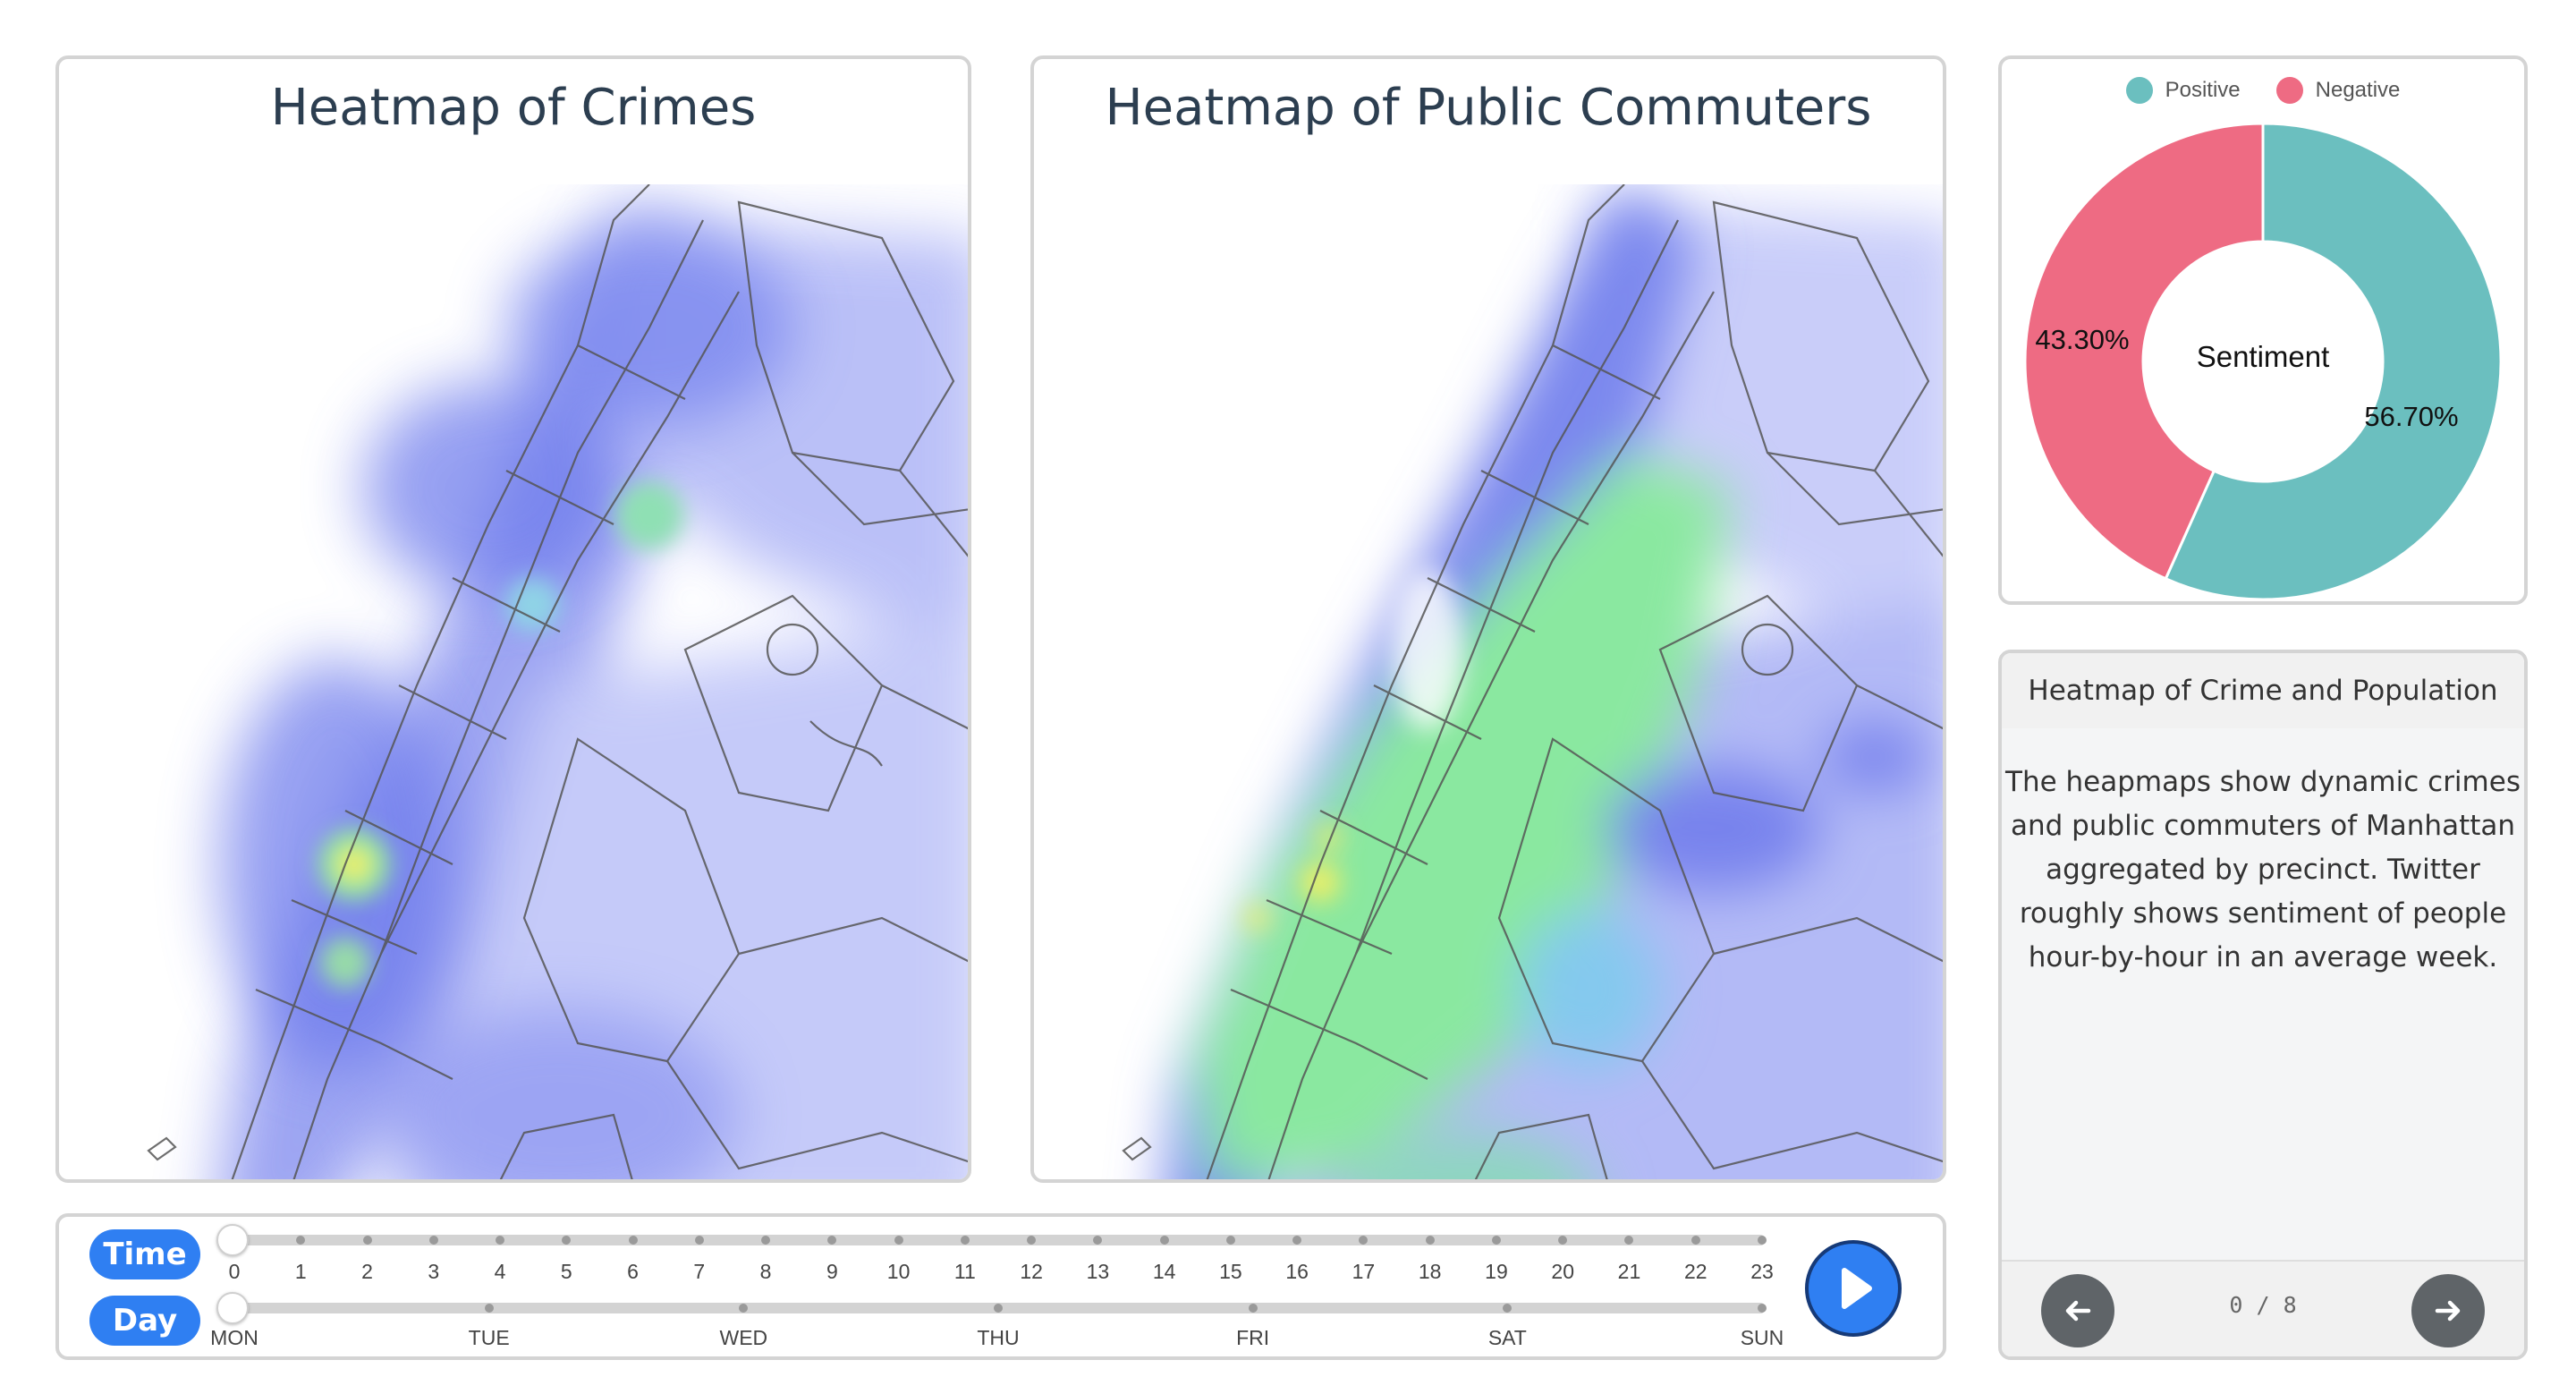 The image size is (2576, 1394). I want to click on time-tick-label: 13, so click(1098, 1271).